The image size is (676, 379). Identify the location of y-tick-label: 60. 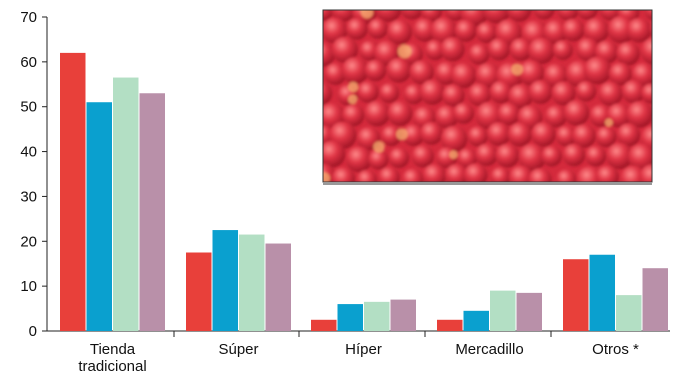
(28, 62).